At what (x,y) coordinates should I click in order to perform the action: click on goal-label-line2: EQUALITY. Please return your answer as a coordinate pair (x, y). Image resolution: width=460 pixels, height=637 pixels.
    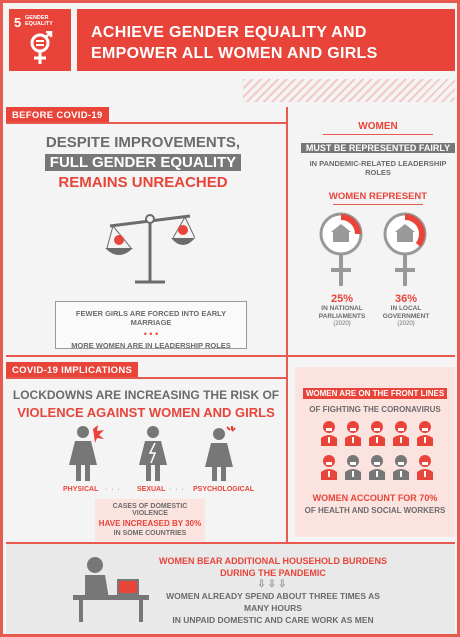
    Looking at the image, I should click on (39, 24).